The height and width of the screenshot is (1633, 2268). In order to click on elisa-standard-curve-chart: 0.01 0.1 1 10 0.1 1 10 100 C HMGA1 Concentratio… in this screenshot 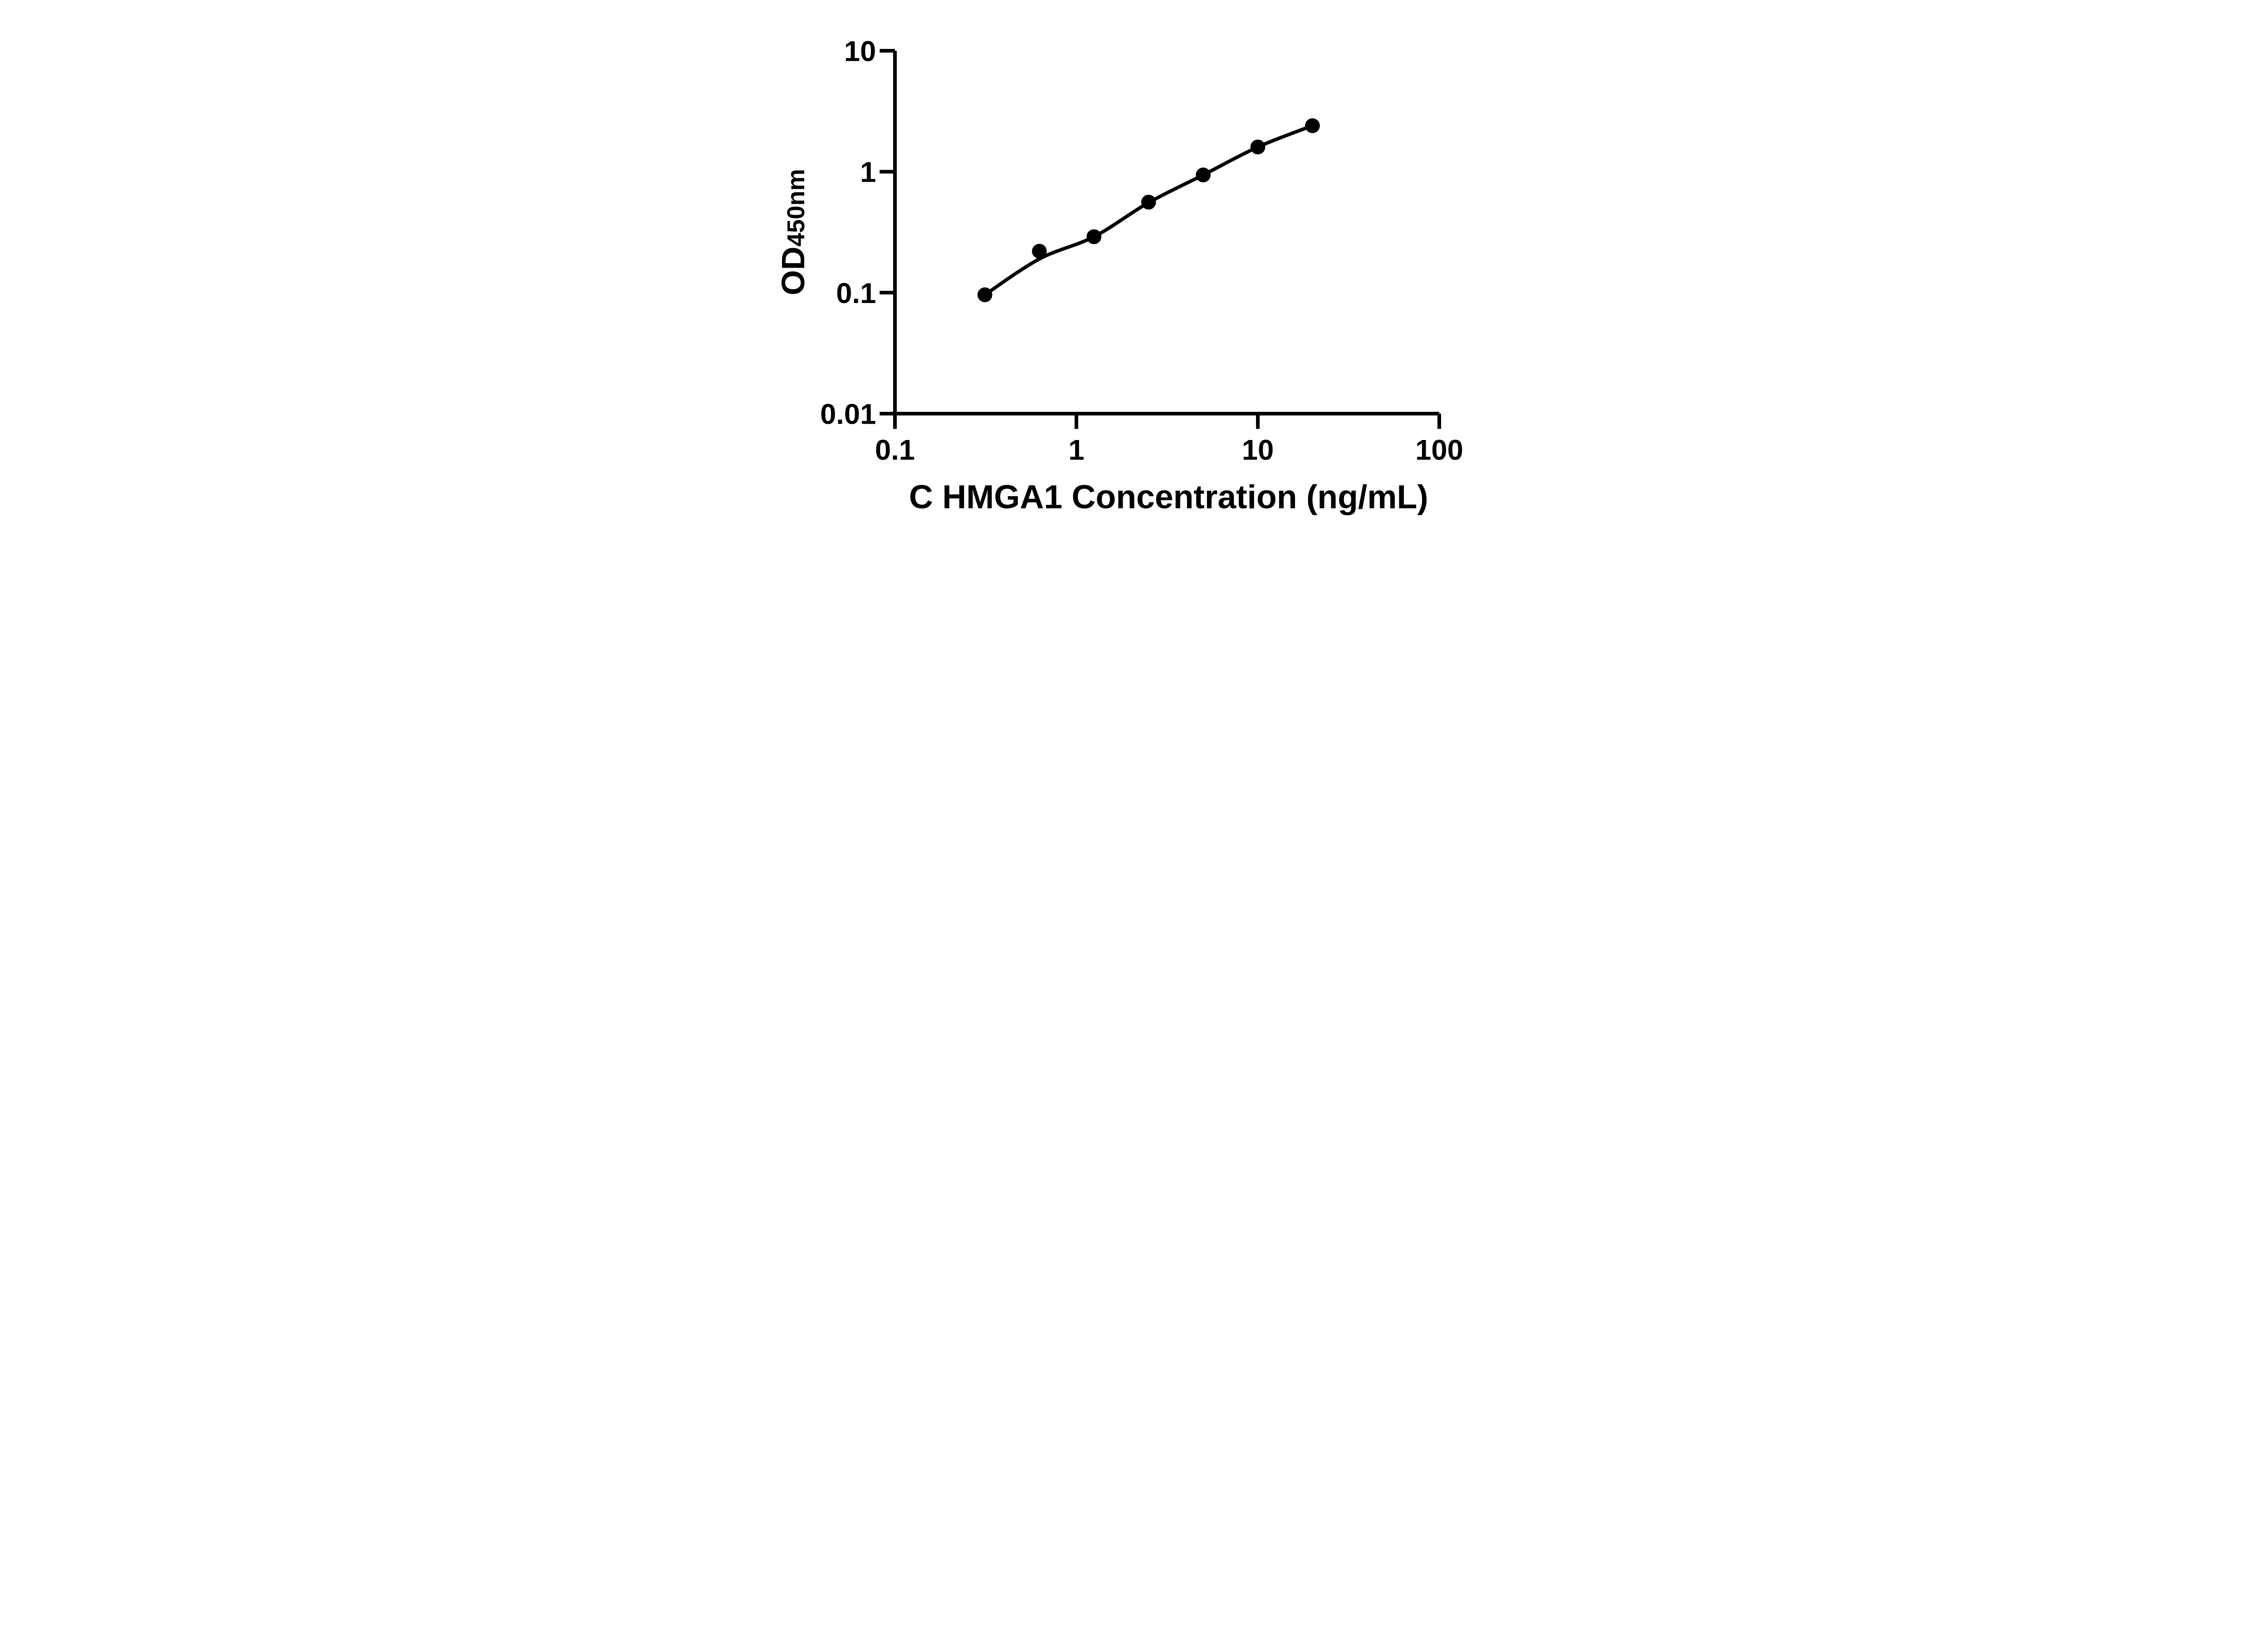, I will do `click(1134, 272)`.